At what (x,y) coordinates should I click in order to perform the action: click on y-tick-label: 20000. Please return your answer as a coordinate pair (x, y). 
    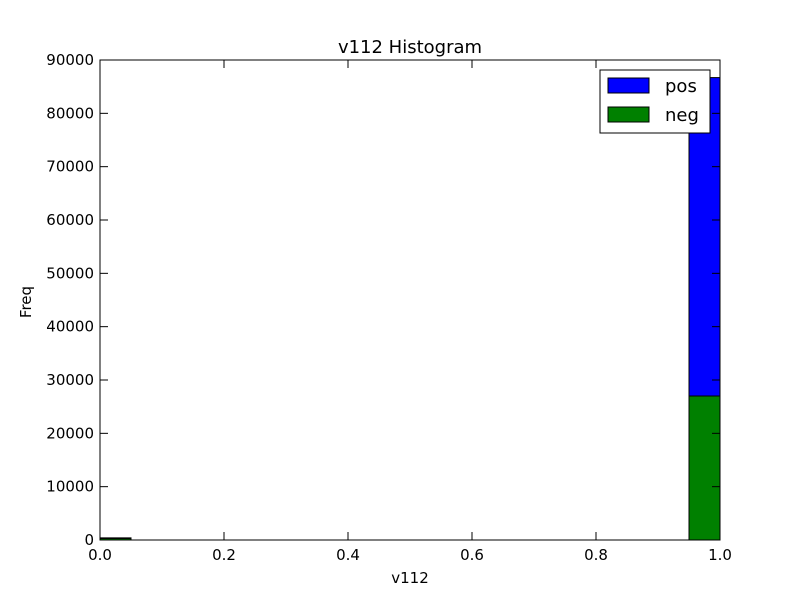
    Looking at the image, I should click on (70, 433).